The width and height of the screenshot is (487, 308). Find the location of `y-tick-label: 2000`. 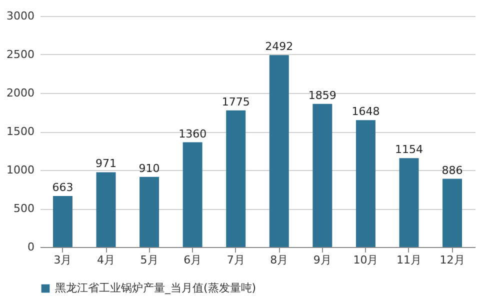

y-tick-label: 2000 is located at coordinates (20, 93).